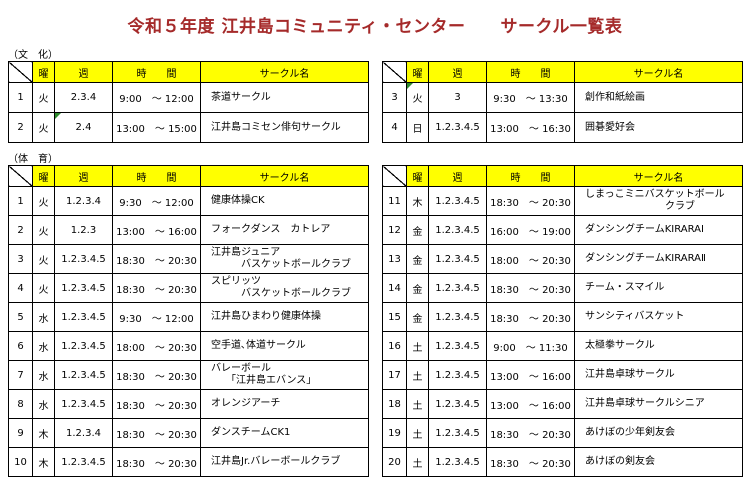  I want to click on row-no: 8, so click(20, 404).